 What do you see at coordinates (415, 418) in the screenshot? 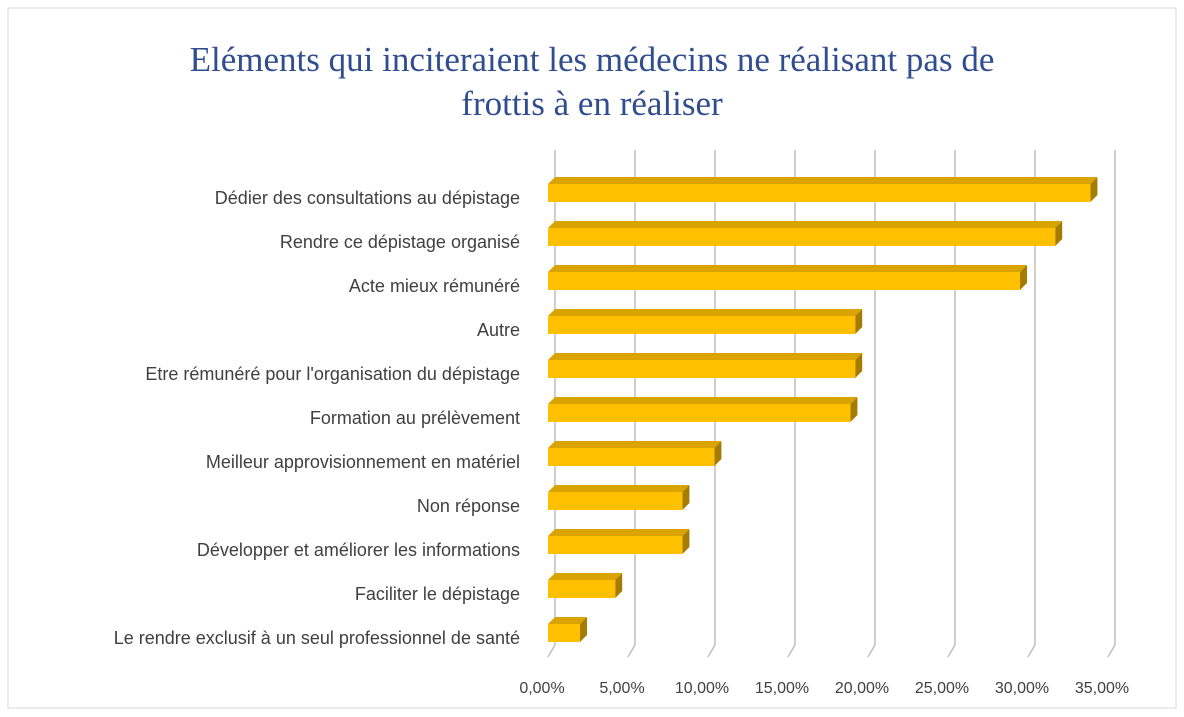
I see `y-tick-label: Formation au prélèvement` at bounding box center [415, 418].